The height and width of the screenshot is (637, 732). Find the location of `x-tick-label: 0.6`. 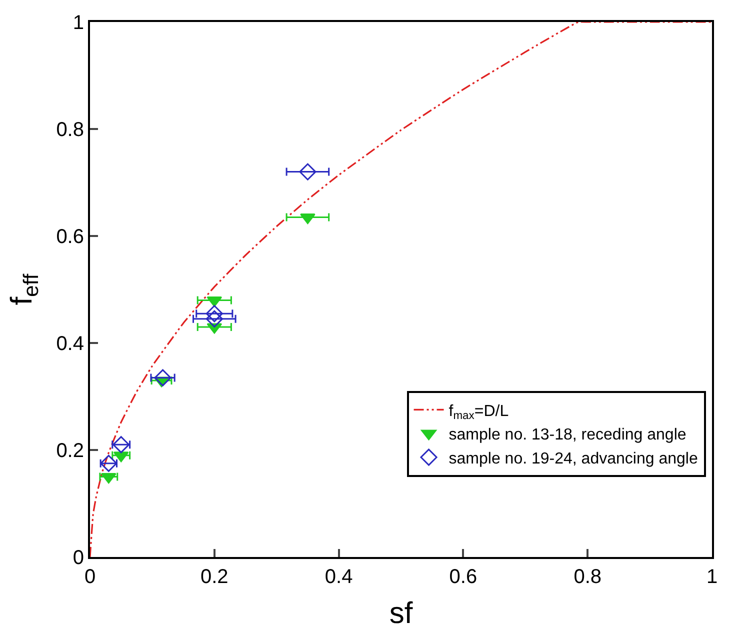

x-tick-label: 0.6 is located at coordinates (463, 577).